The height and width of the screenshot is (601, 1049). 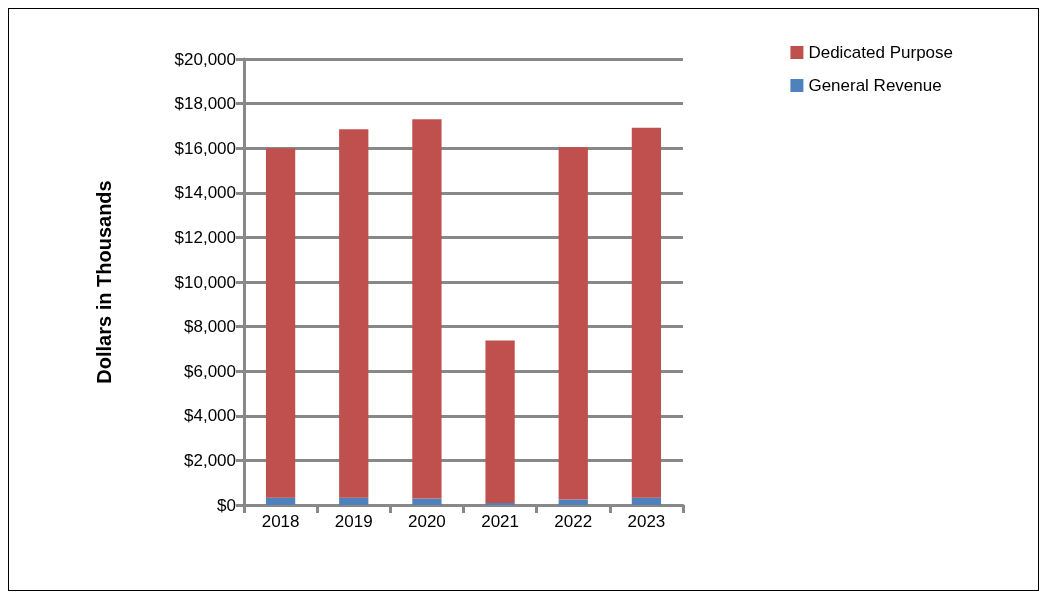 I want to click on legend-label: General Revenue, so click(x=875, y=85).